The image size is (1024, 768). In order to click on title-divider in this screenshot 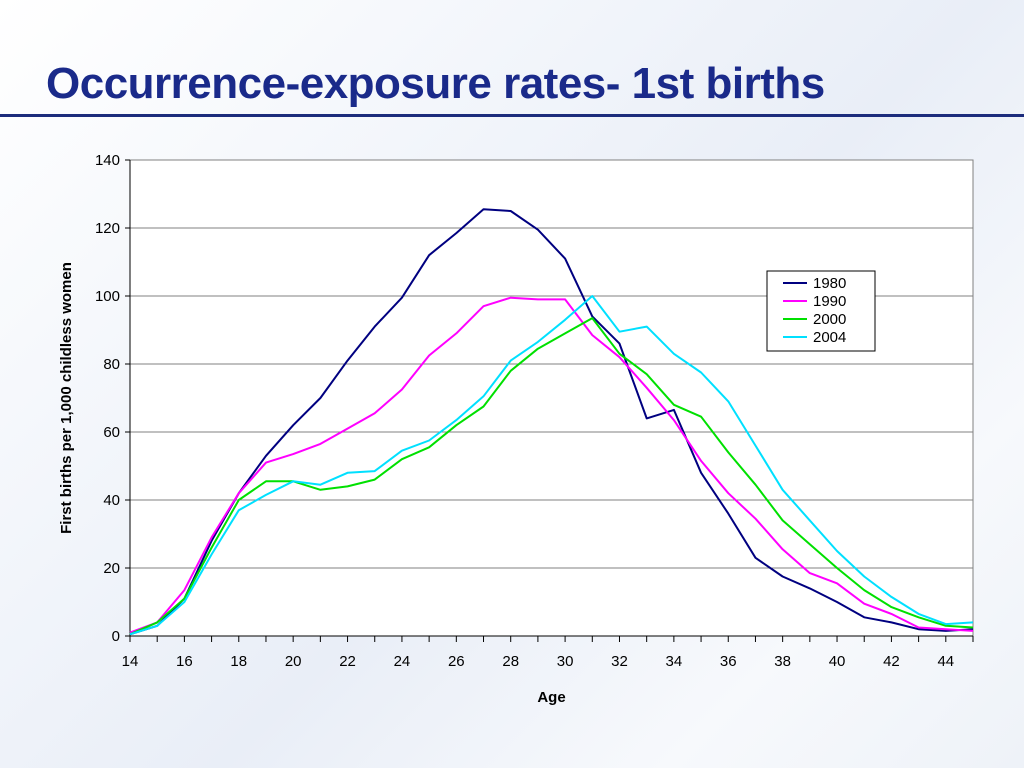, I will do `click(512, 115)`.